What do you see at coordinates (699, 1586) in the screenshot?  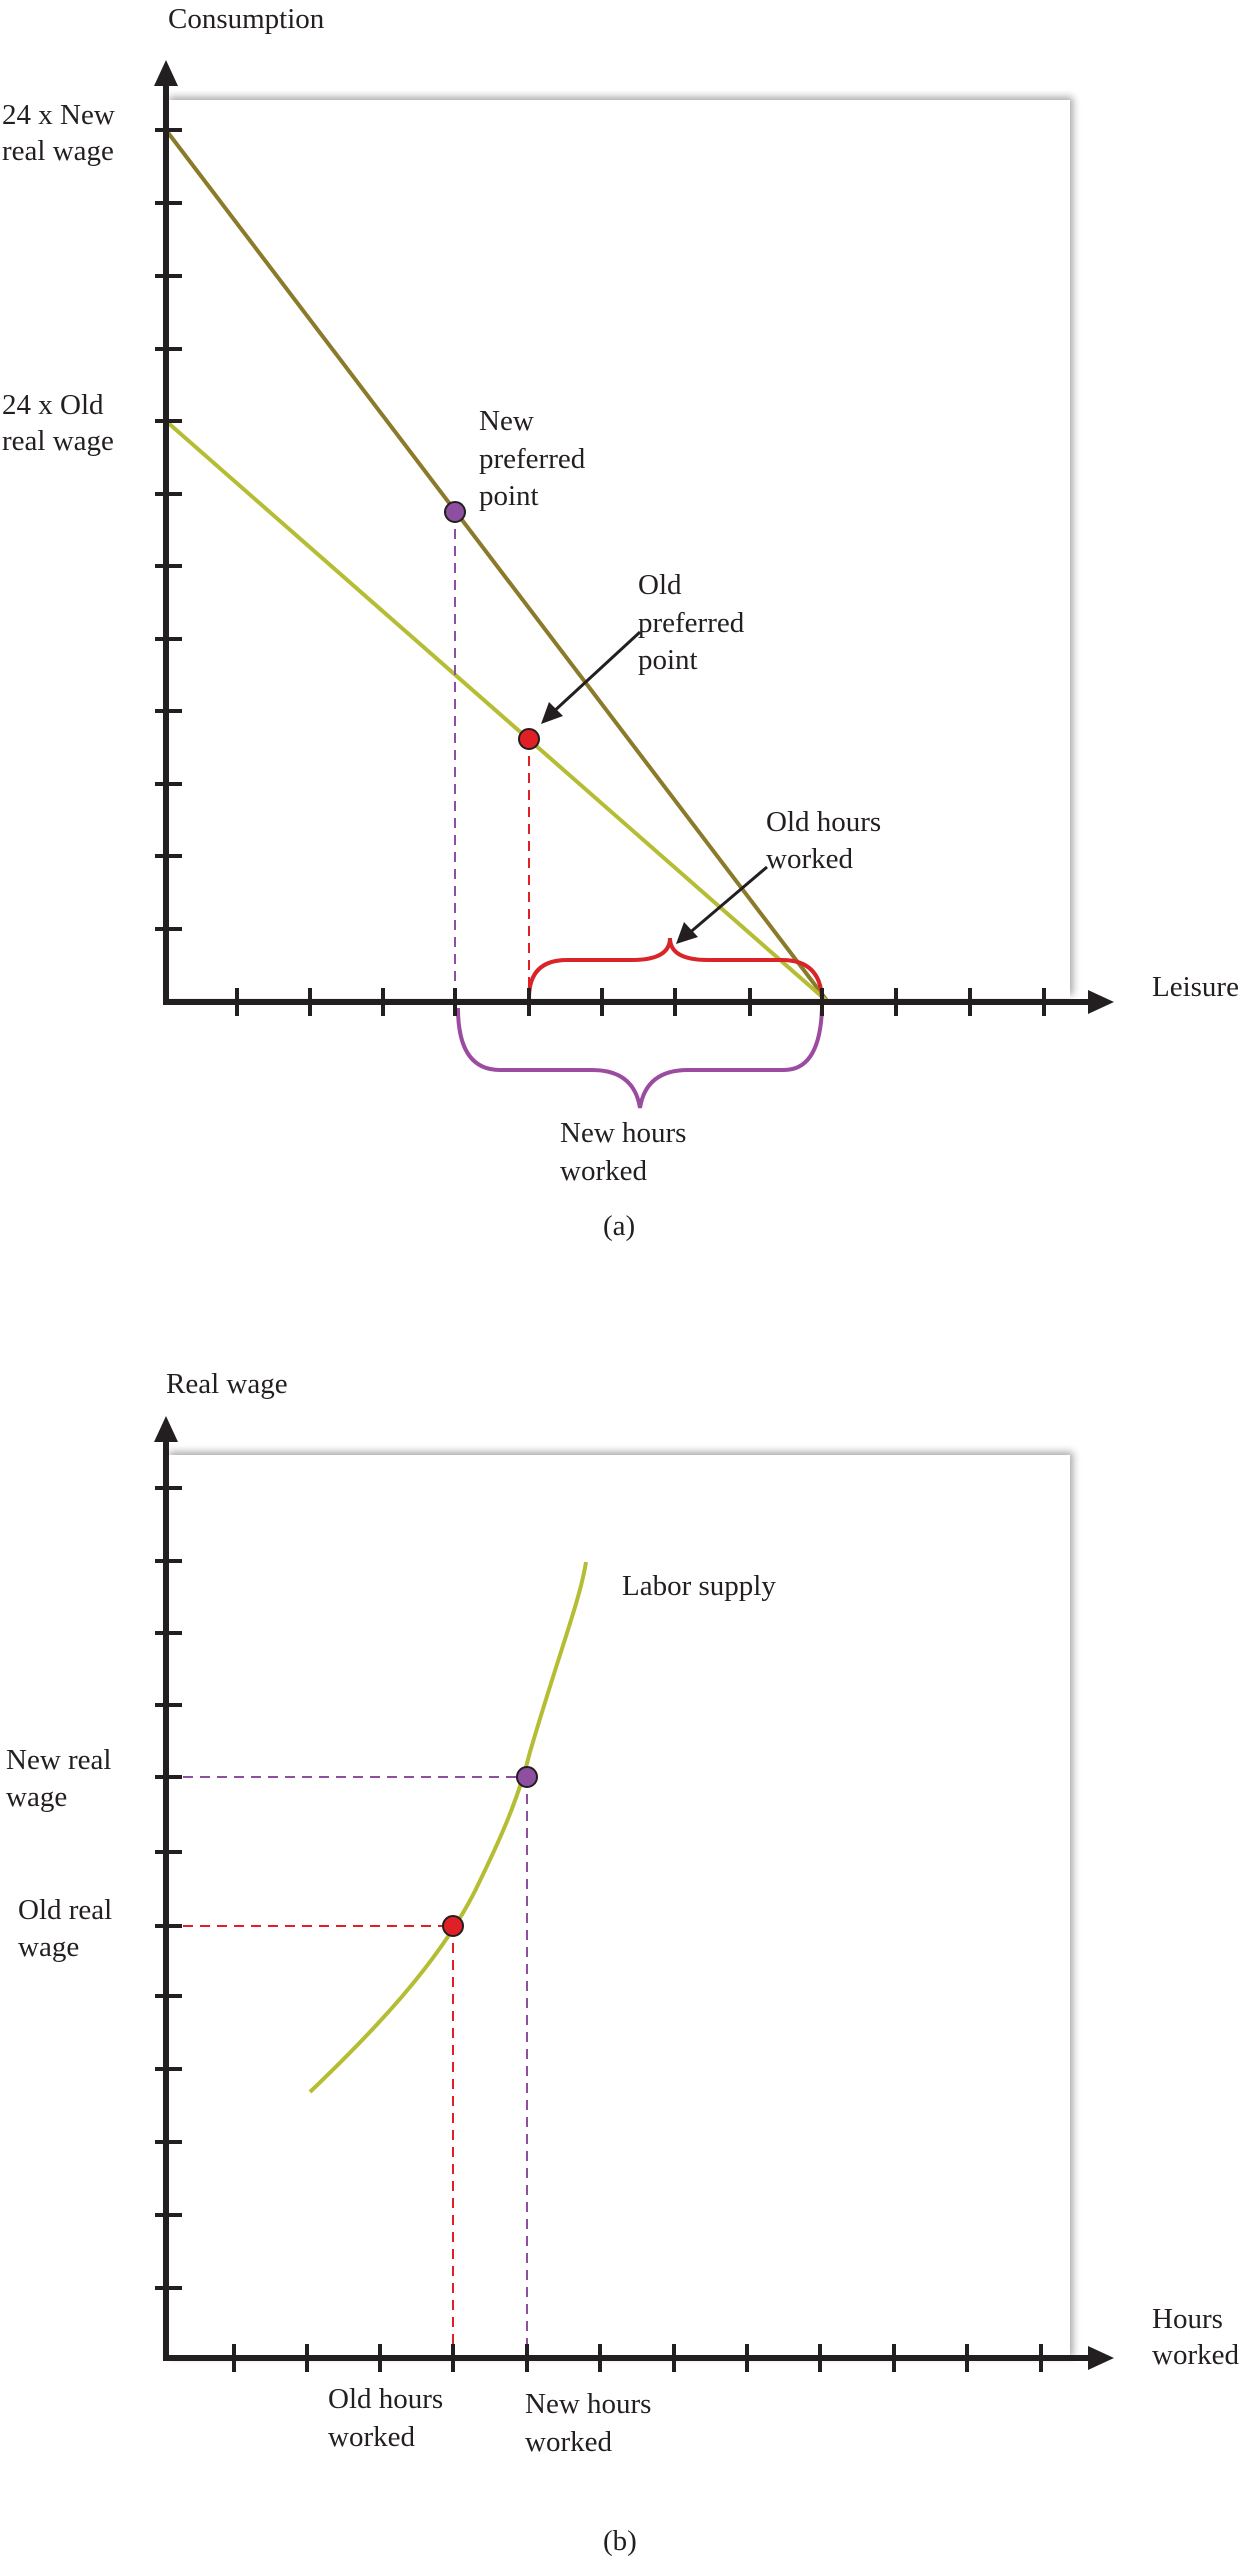 I see `labor-supply-label: Labor supply` at bounding box center [699, 1586].